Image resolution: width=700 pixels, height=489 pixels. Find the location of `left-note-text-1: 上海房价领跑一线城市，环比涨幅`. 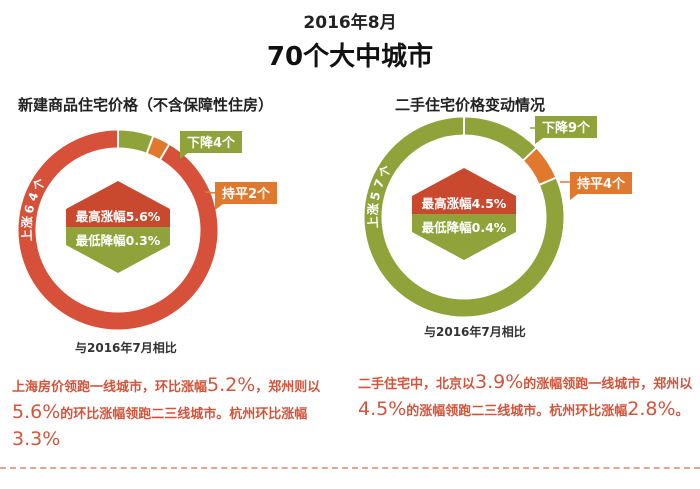

left-note-text-1: 上海房价领跑一线城市，环比涨幅 is located at coordinates (110, 387).